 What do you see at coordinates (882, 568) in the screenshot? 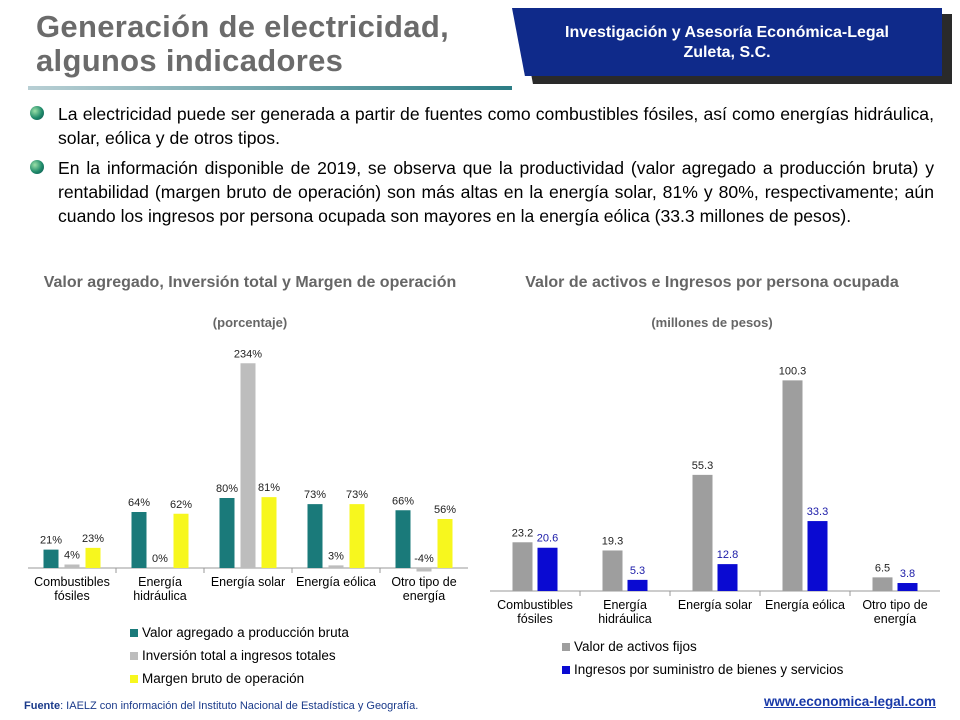
I see `data-label: 6.5` at bounding box center [882, 568].